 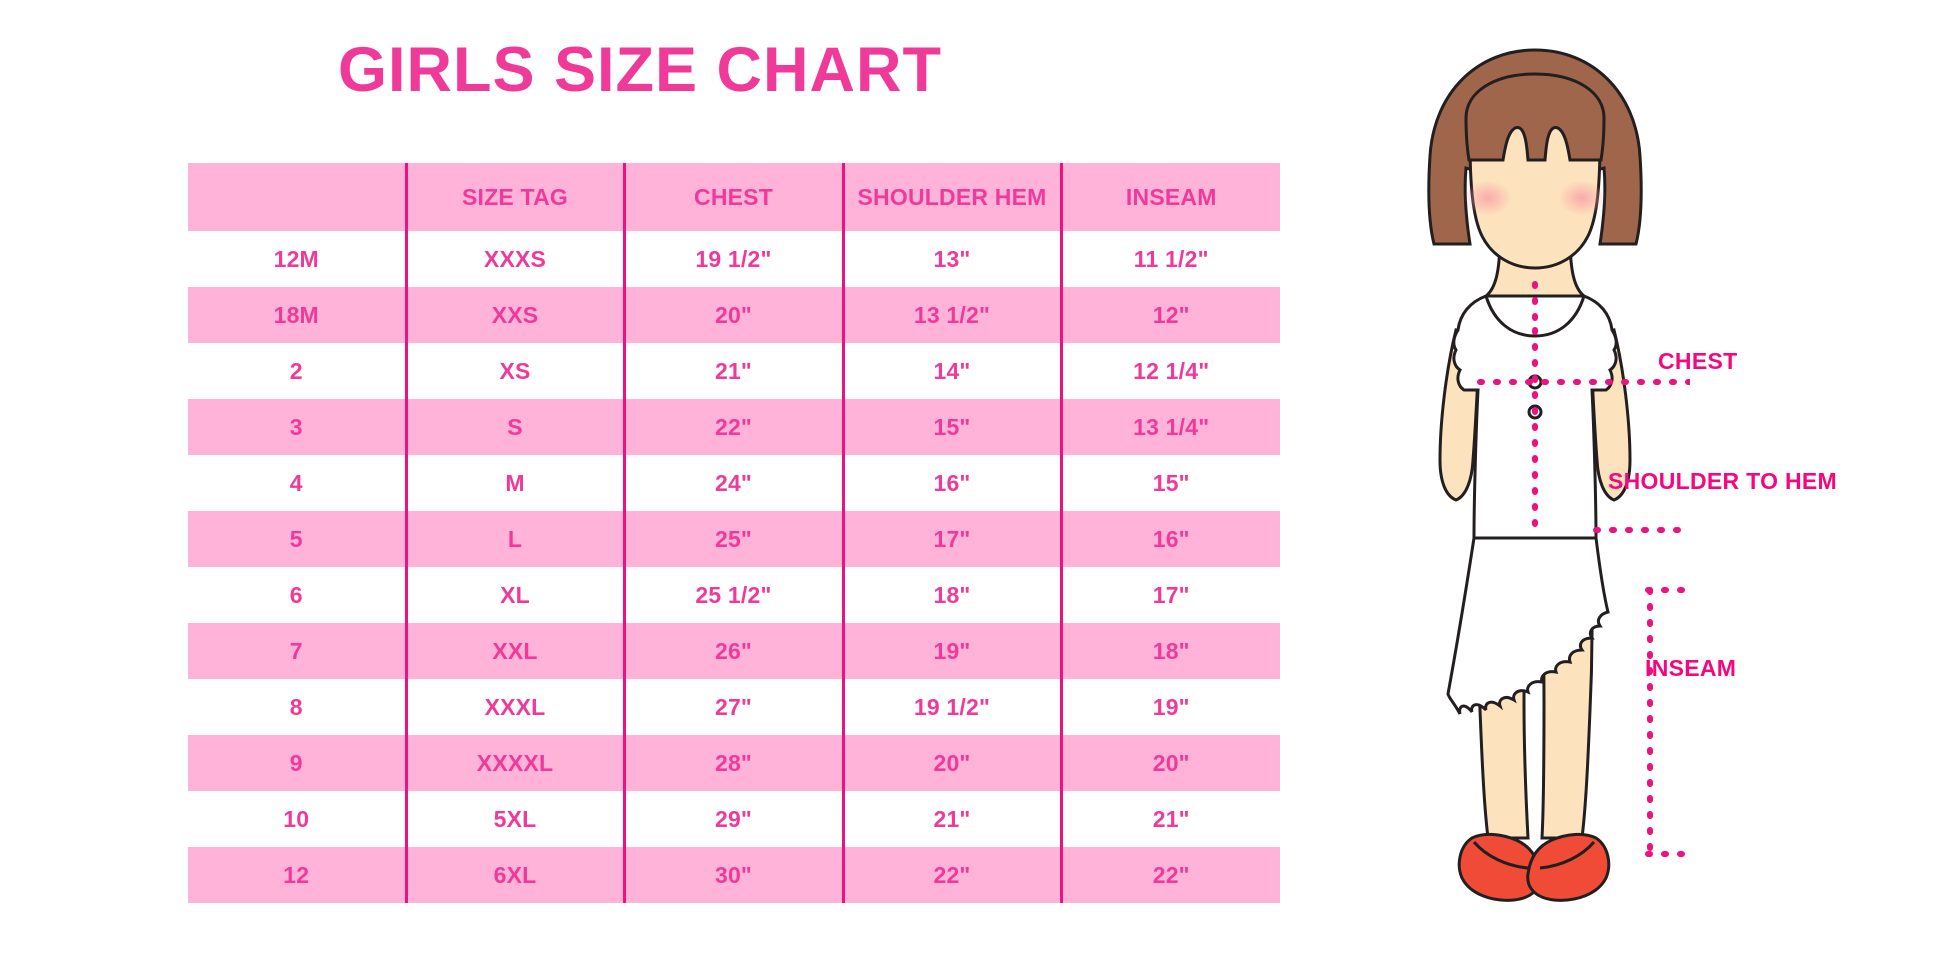 What do you see at coordinates (514, 595) in the screenshot?
I see `cell-size-tag: XL` at bounding box center [514, 595].